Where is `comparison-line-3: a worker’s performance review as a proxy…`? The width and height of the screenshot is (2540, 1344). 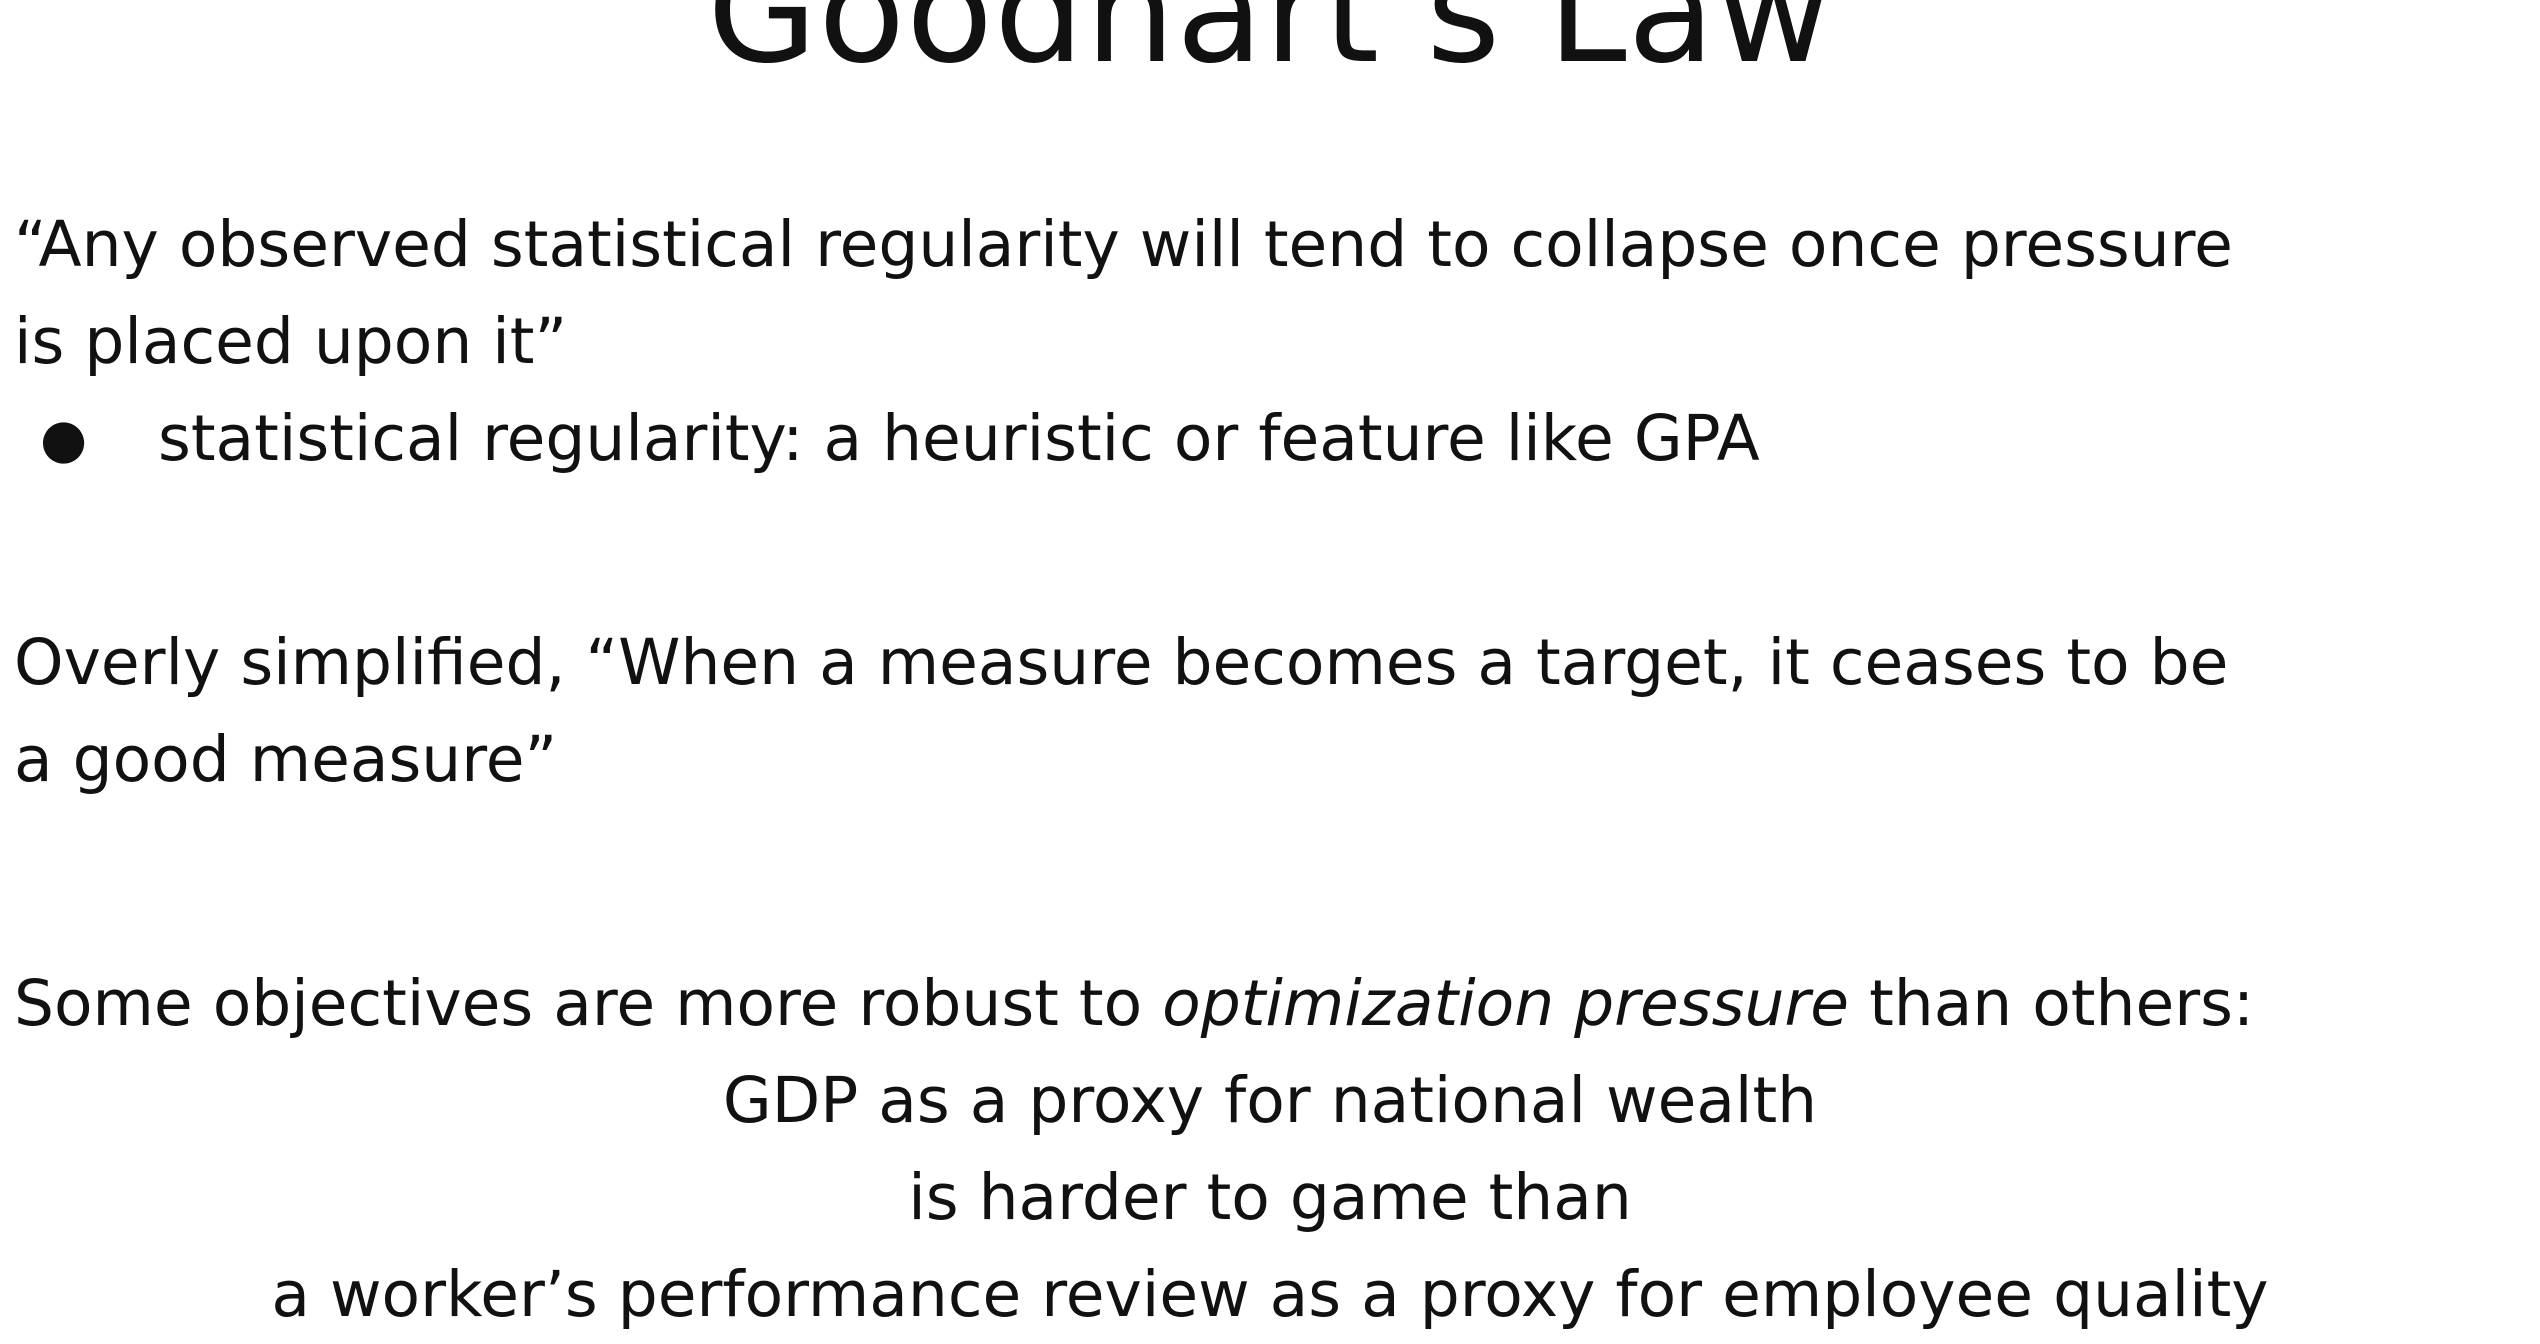
comparison-line-3: a worker’s performance review as a proxy… is located at coordinates (1270, 1294).